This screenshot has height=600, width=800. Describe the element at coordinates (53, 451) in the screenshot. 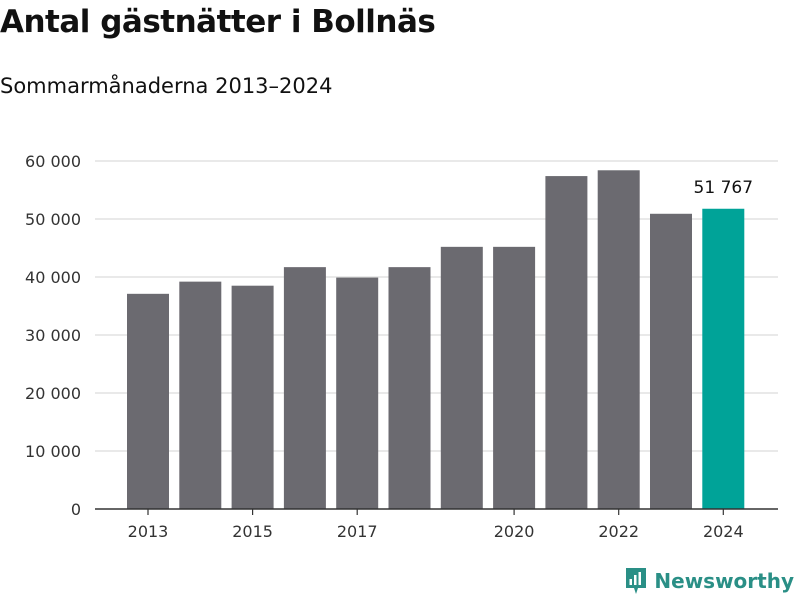

I see `y-tick-label: 10 000` at that location.